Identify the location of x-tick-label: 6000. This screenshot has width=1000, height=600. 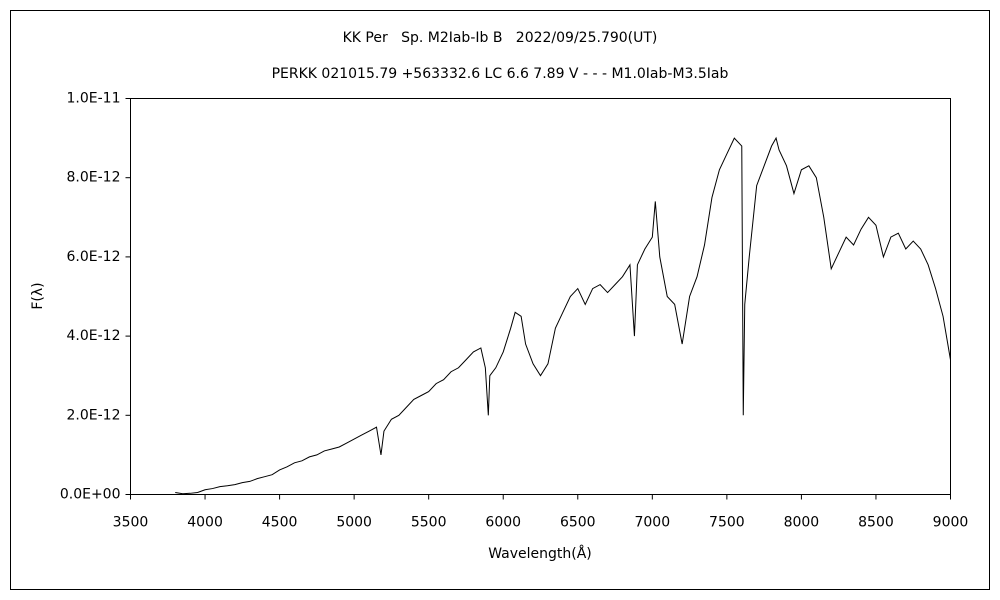
(503, 523).